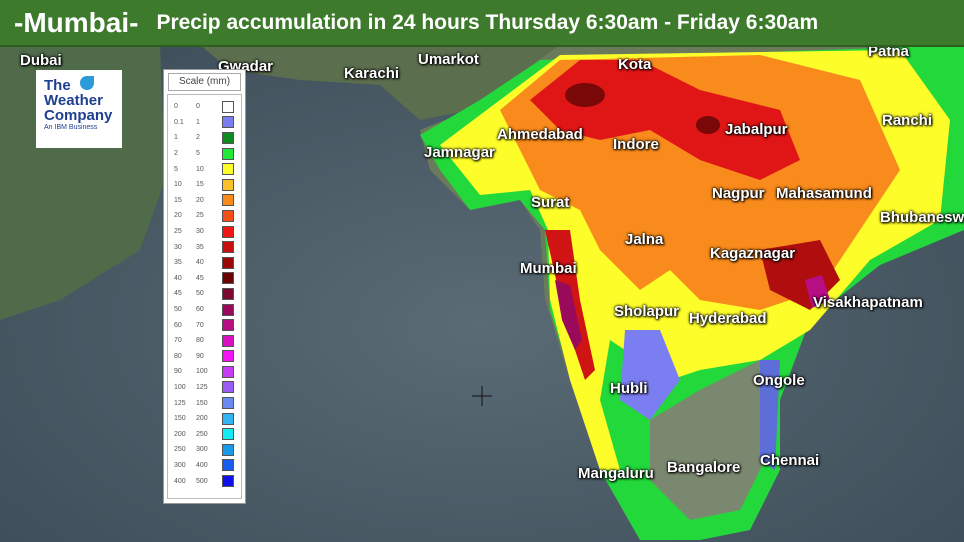 The image size is (964, 542). Describe the element at coordinates (756, 129) in the screenshot. I see `city-label-jabalpur: Jabalpur` at that location.